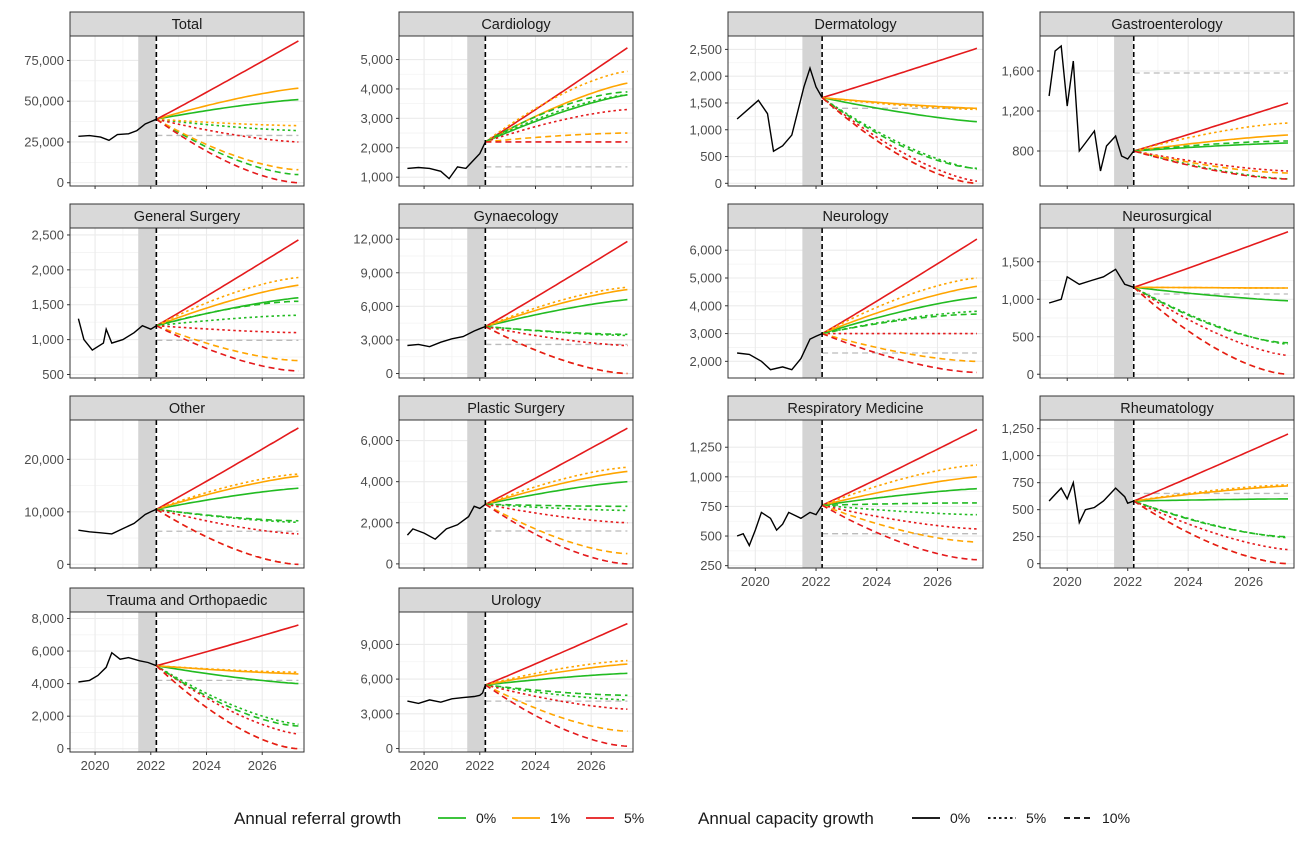  What do you see at coordinates (591, 765) in the screenshot?
I see `x-tick-label: 2026` at bounding box center [591, 765].